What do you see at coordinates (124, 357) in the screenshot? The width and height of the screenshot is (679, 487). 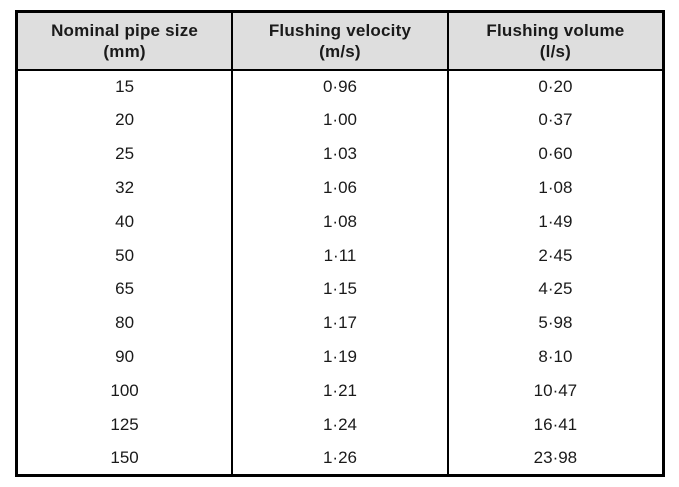 I see `cell-pipe-size: 90` at bounding box center [124, 357].